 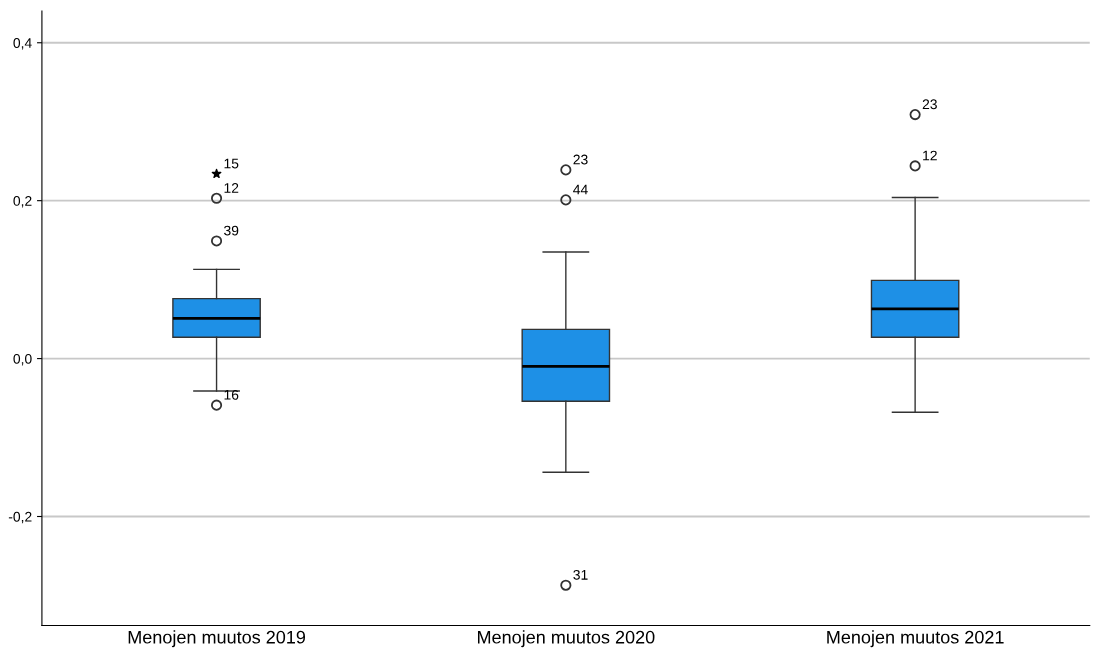 I want to click on x-tick-label: Menojen muutos 2020, so click(x=566, y=639).